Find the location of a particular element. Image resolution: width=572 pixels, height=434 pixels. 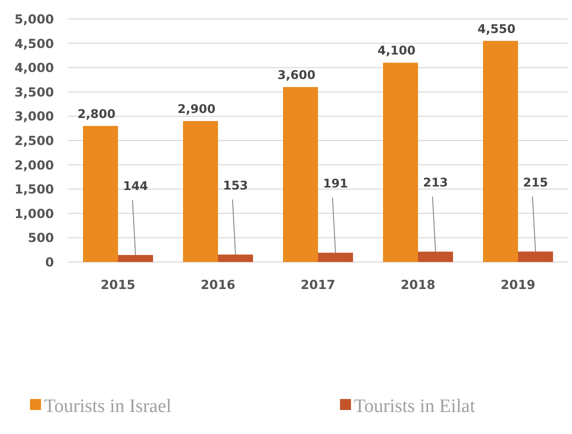

x-tick-label: 2018 is located at coordinates (418, 284).